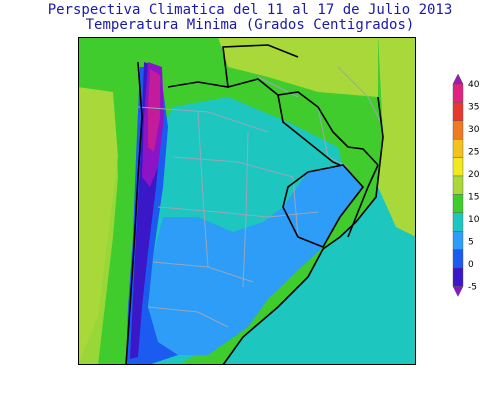 This screenshot has height=400, width=500. Describe the element at coordinates (471, 265) in the screenshot. I see `colorbar-label: 0` at that location.